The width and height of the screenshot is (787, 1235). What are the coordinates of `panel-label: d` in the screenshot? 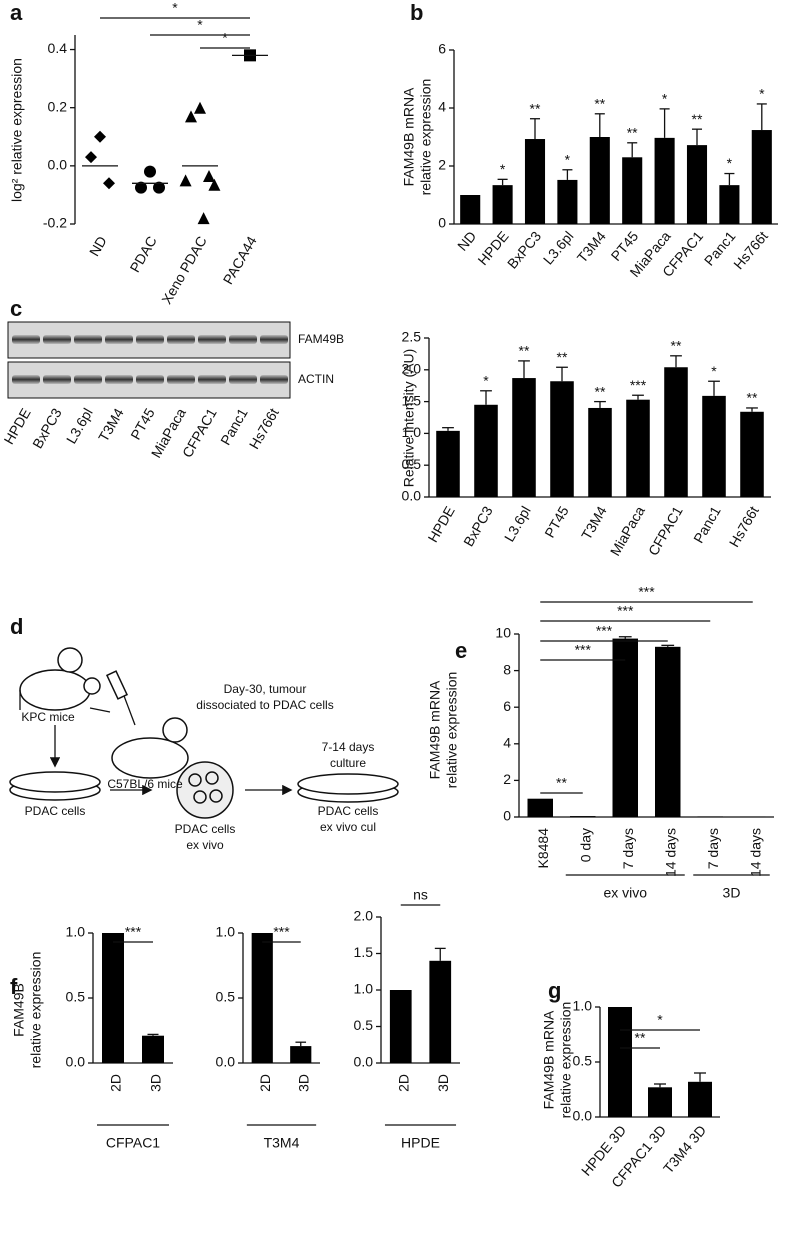 It's located at (16, 626).